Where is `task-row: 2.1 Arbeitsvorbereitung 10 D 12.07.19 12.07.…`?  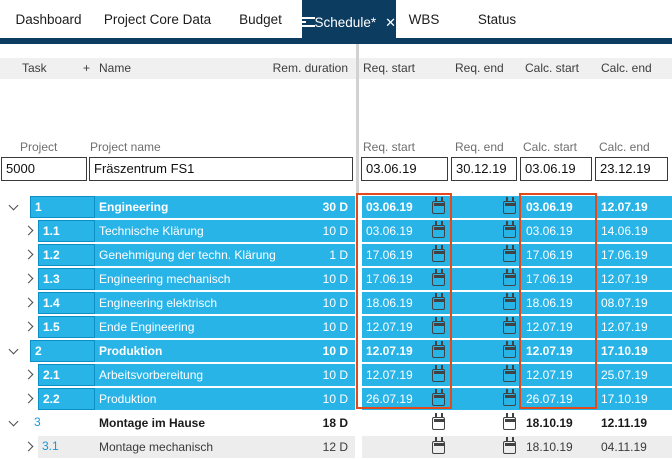 task-row: 2.1 Arbeitsvorbereitung 10 D 12.07.19 12.07.… is located at coordinates (336, 375).